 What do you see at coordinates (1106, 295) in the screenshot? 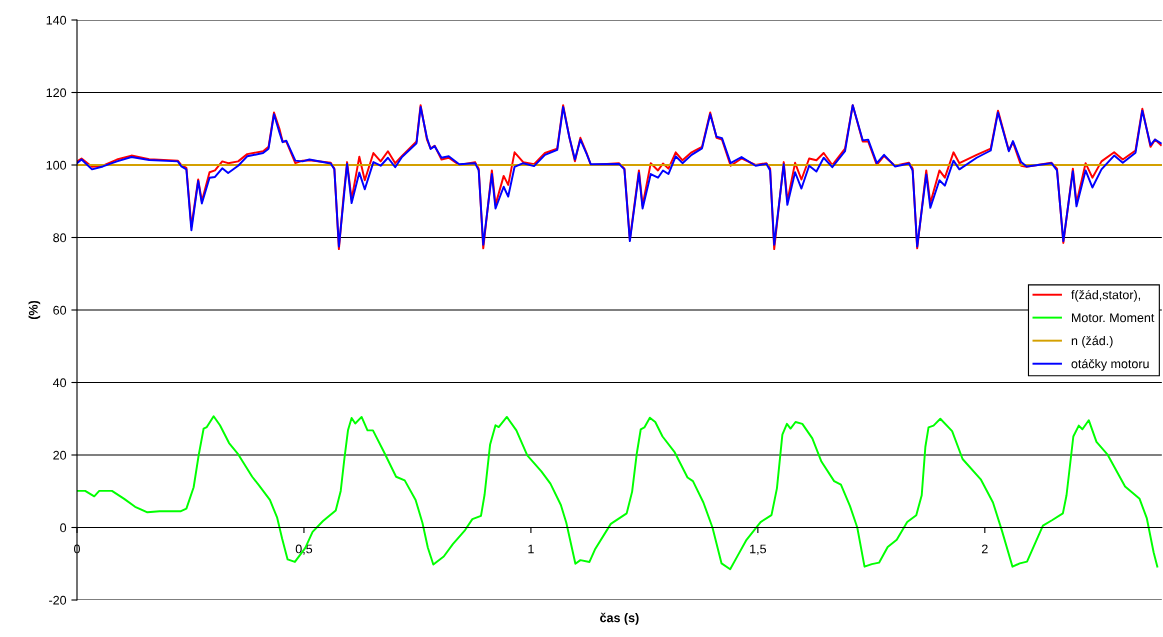
I see `legend-label: f(žád,stator),` at bounding box center [1106, 295].